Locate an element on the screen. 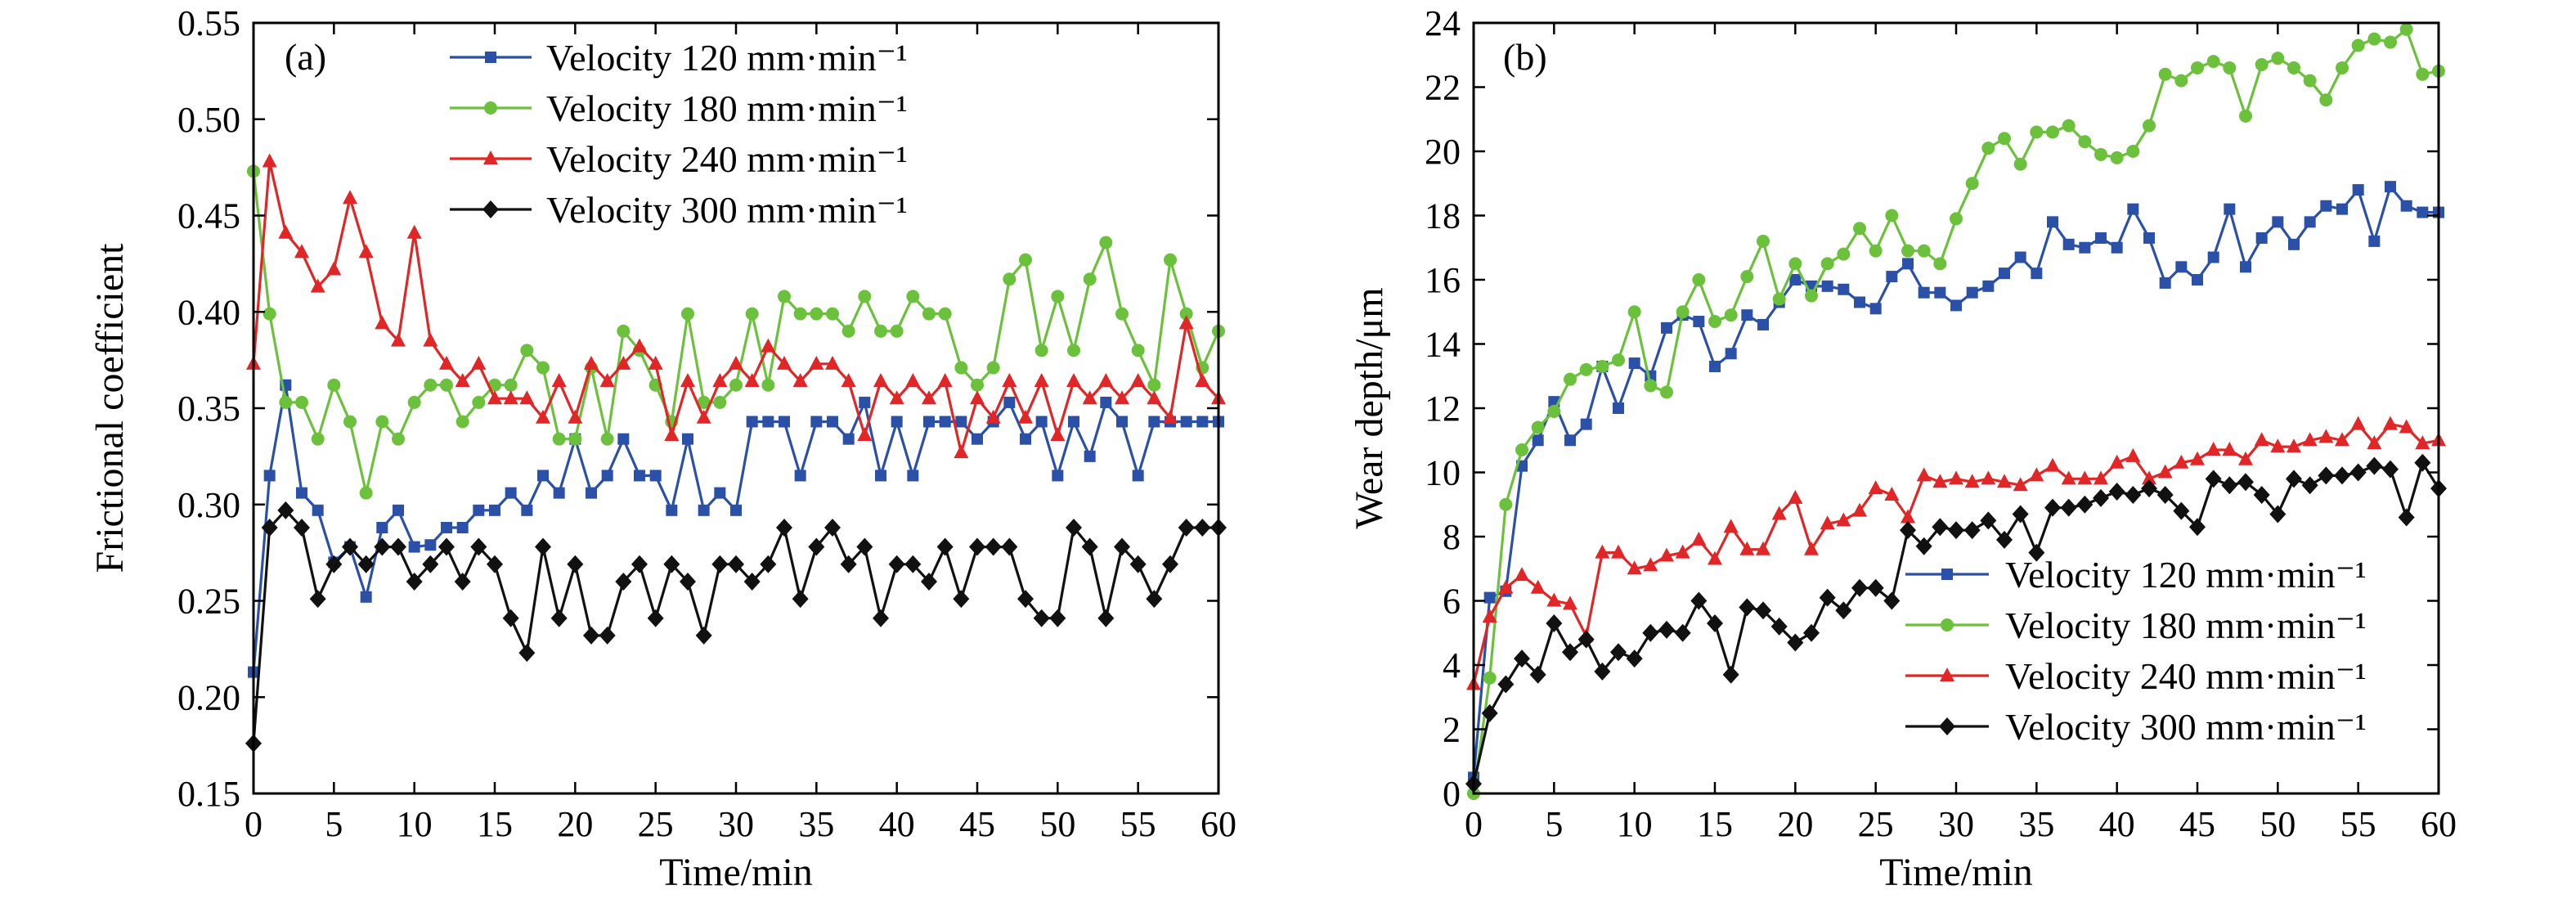 This screenshot has width=2576, height=908. y-tick-label: 24 is located at coordinates (1443, 23).